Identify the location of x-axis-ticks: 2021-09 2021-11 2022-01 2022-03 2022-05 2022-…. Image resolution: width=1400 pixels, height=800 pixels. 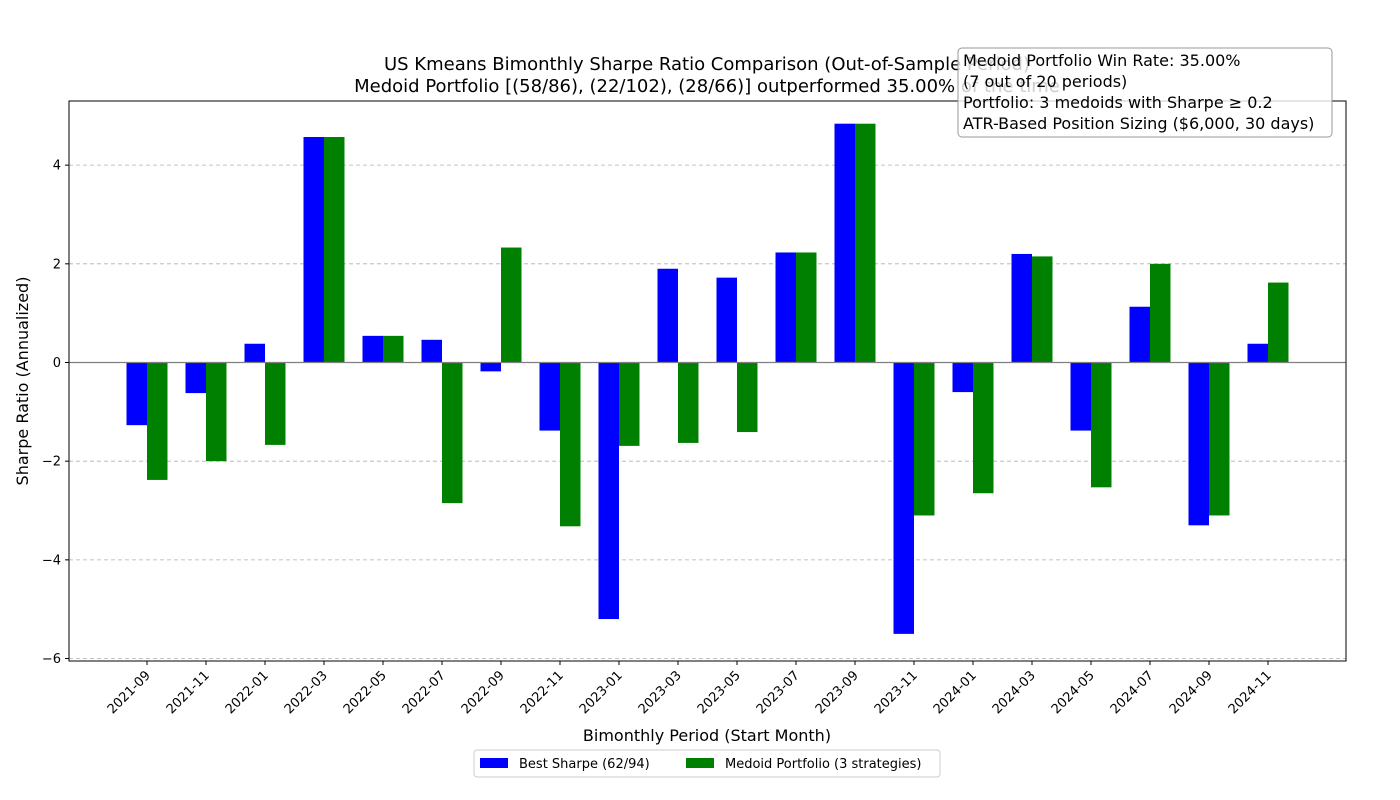
(690, 689).